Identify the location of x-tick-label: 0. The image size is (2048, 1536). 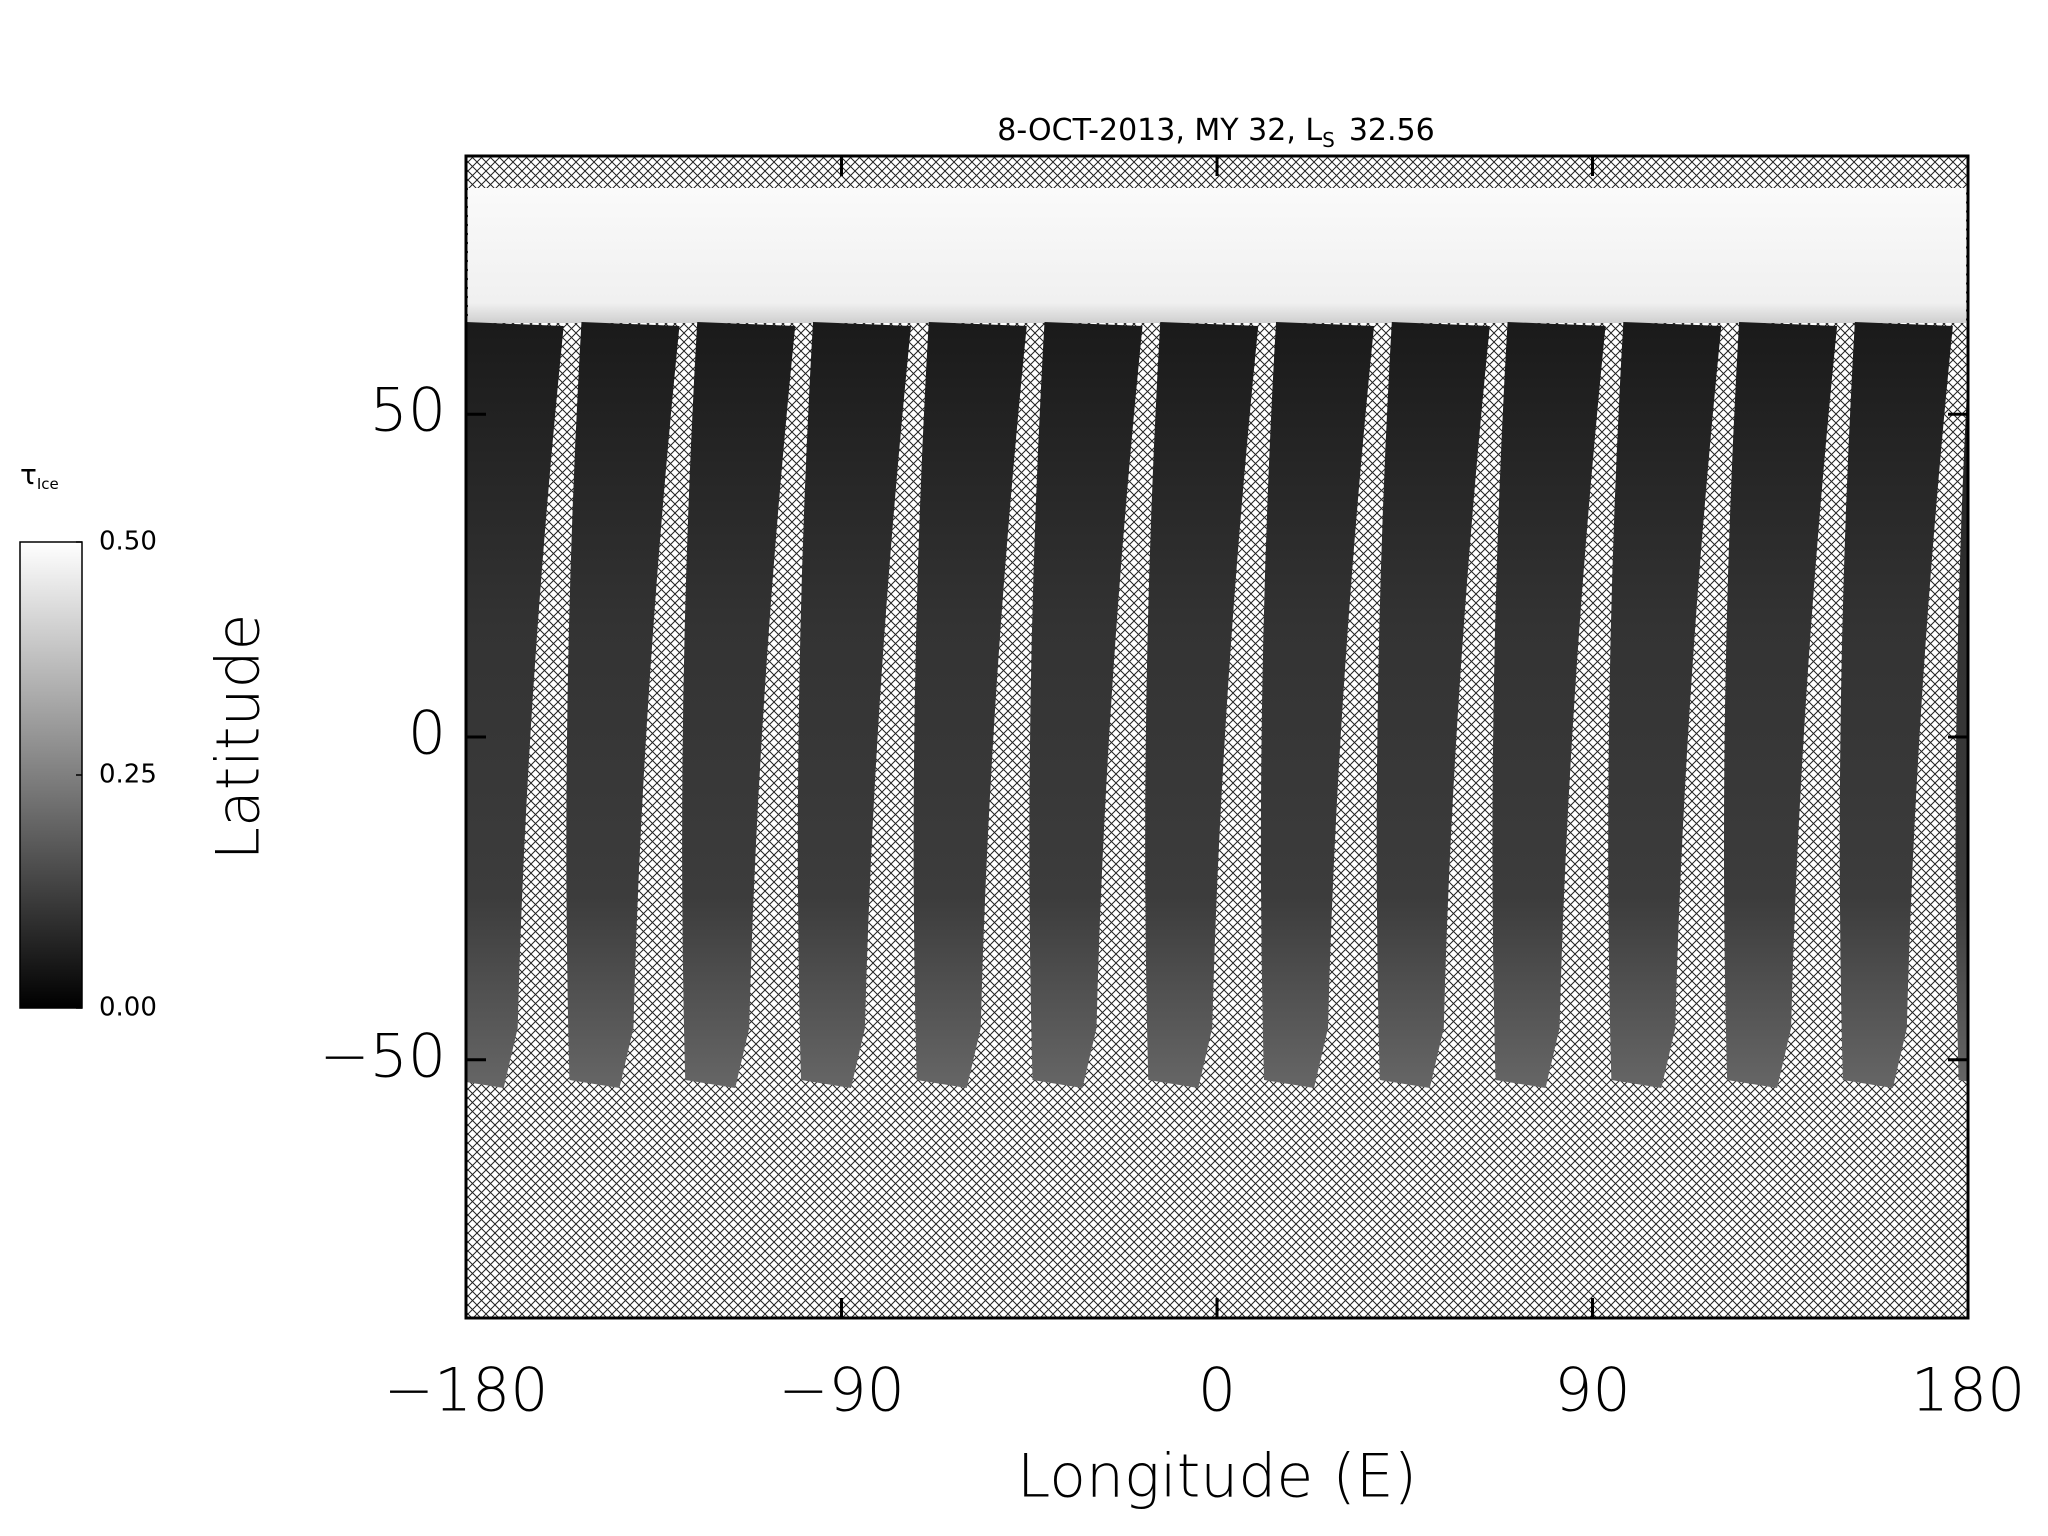
(1217, 1391).